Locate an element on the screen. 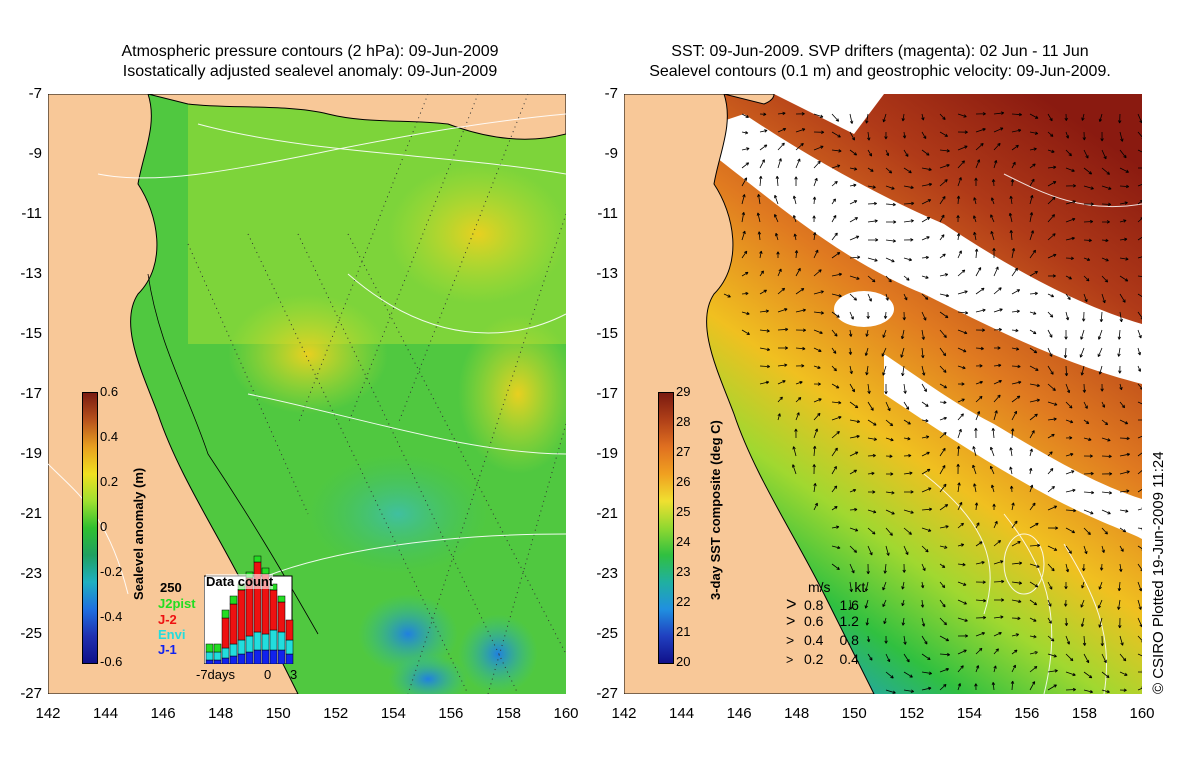 The width and height of the screenshot is (1200, 780). right-colorbar-tick: 26 is located at coordinates (683, 481).